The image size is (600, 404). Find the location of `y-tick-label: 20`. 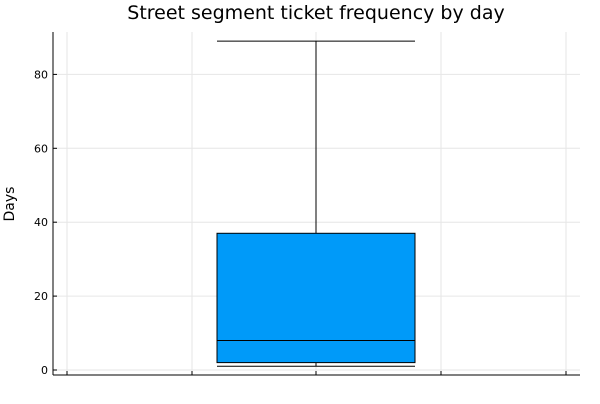

y-tick-label: 20 is located at coordinates (41, 296).